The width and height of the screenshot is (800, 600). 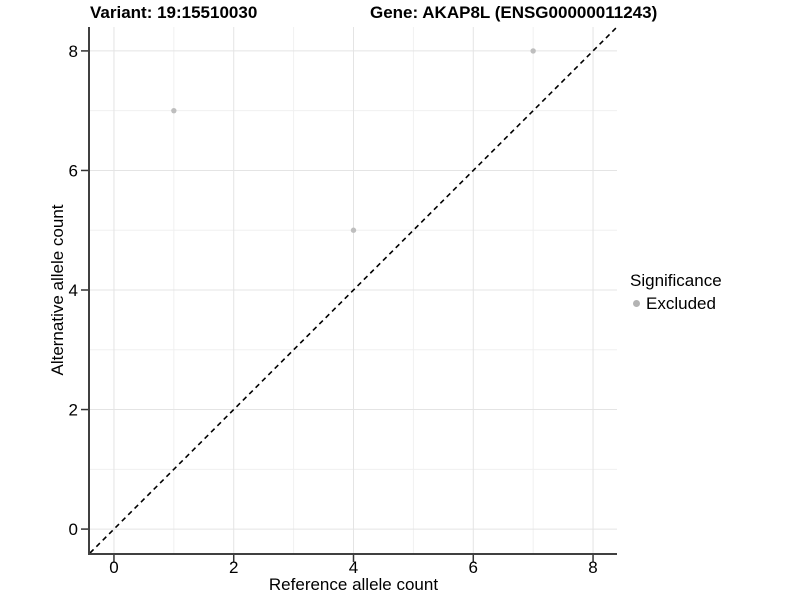 What do you see at coordinates (676, 280) in the screenshot?
I see `legend-title: Significance` at bounding box center [676, 280].